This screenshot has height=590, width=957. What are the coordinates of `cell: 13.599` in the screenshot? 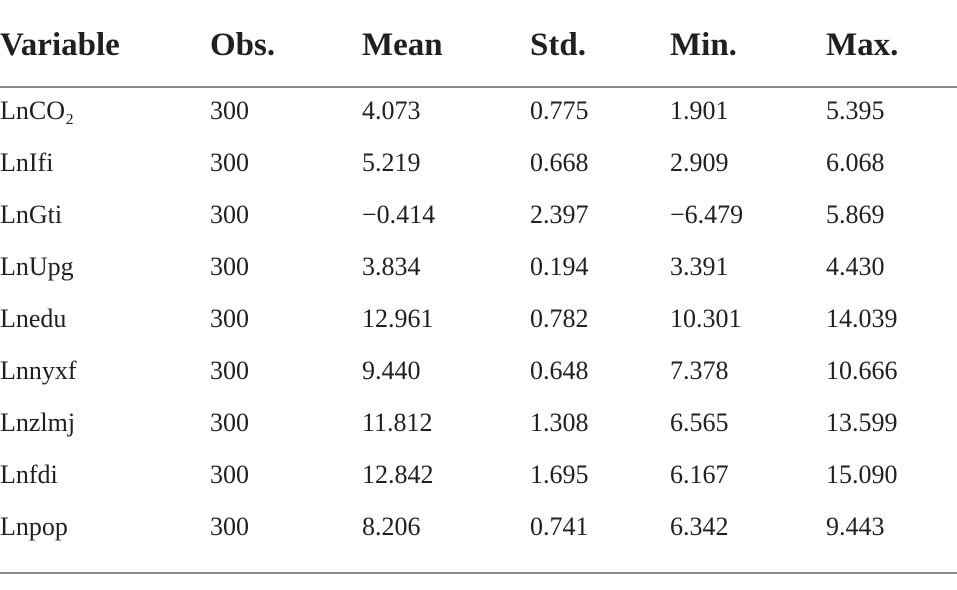 It's located at (862, 422).